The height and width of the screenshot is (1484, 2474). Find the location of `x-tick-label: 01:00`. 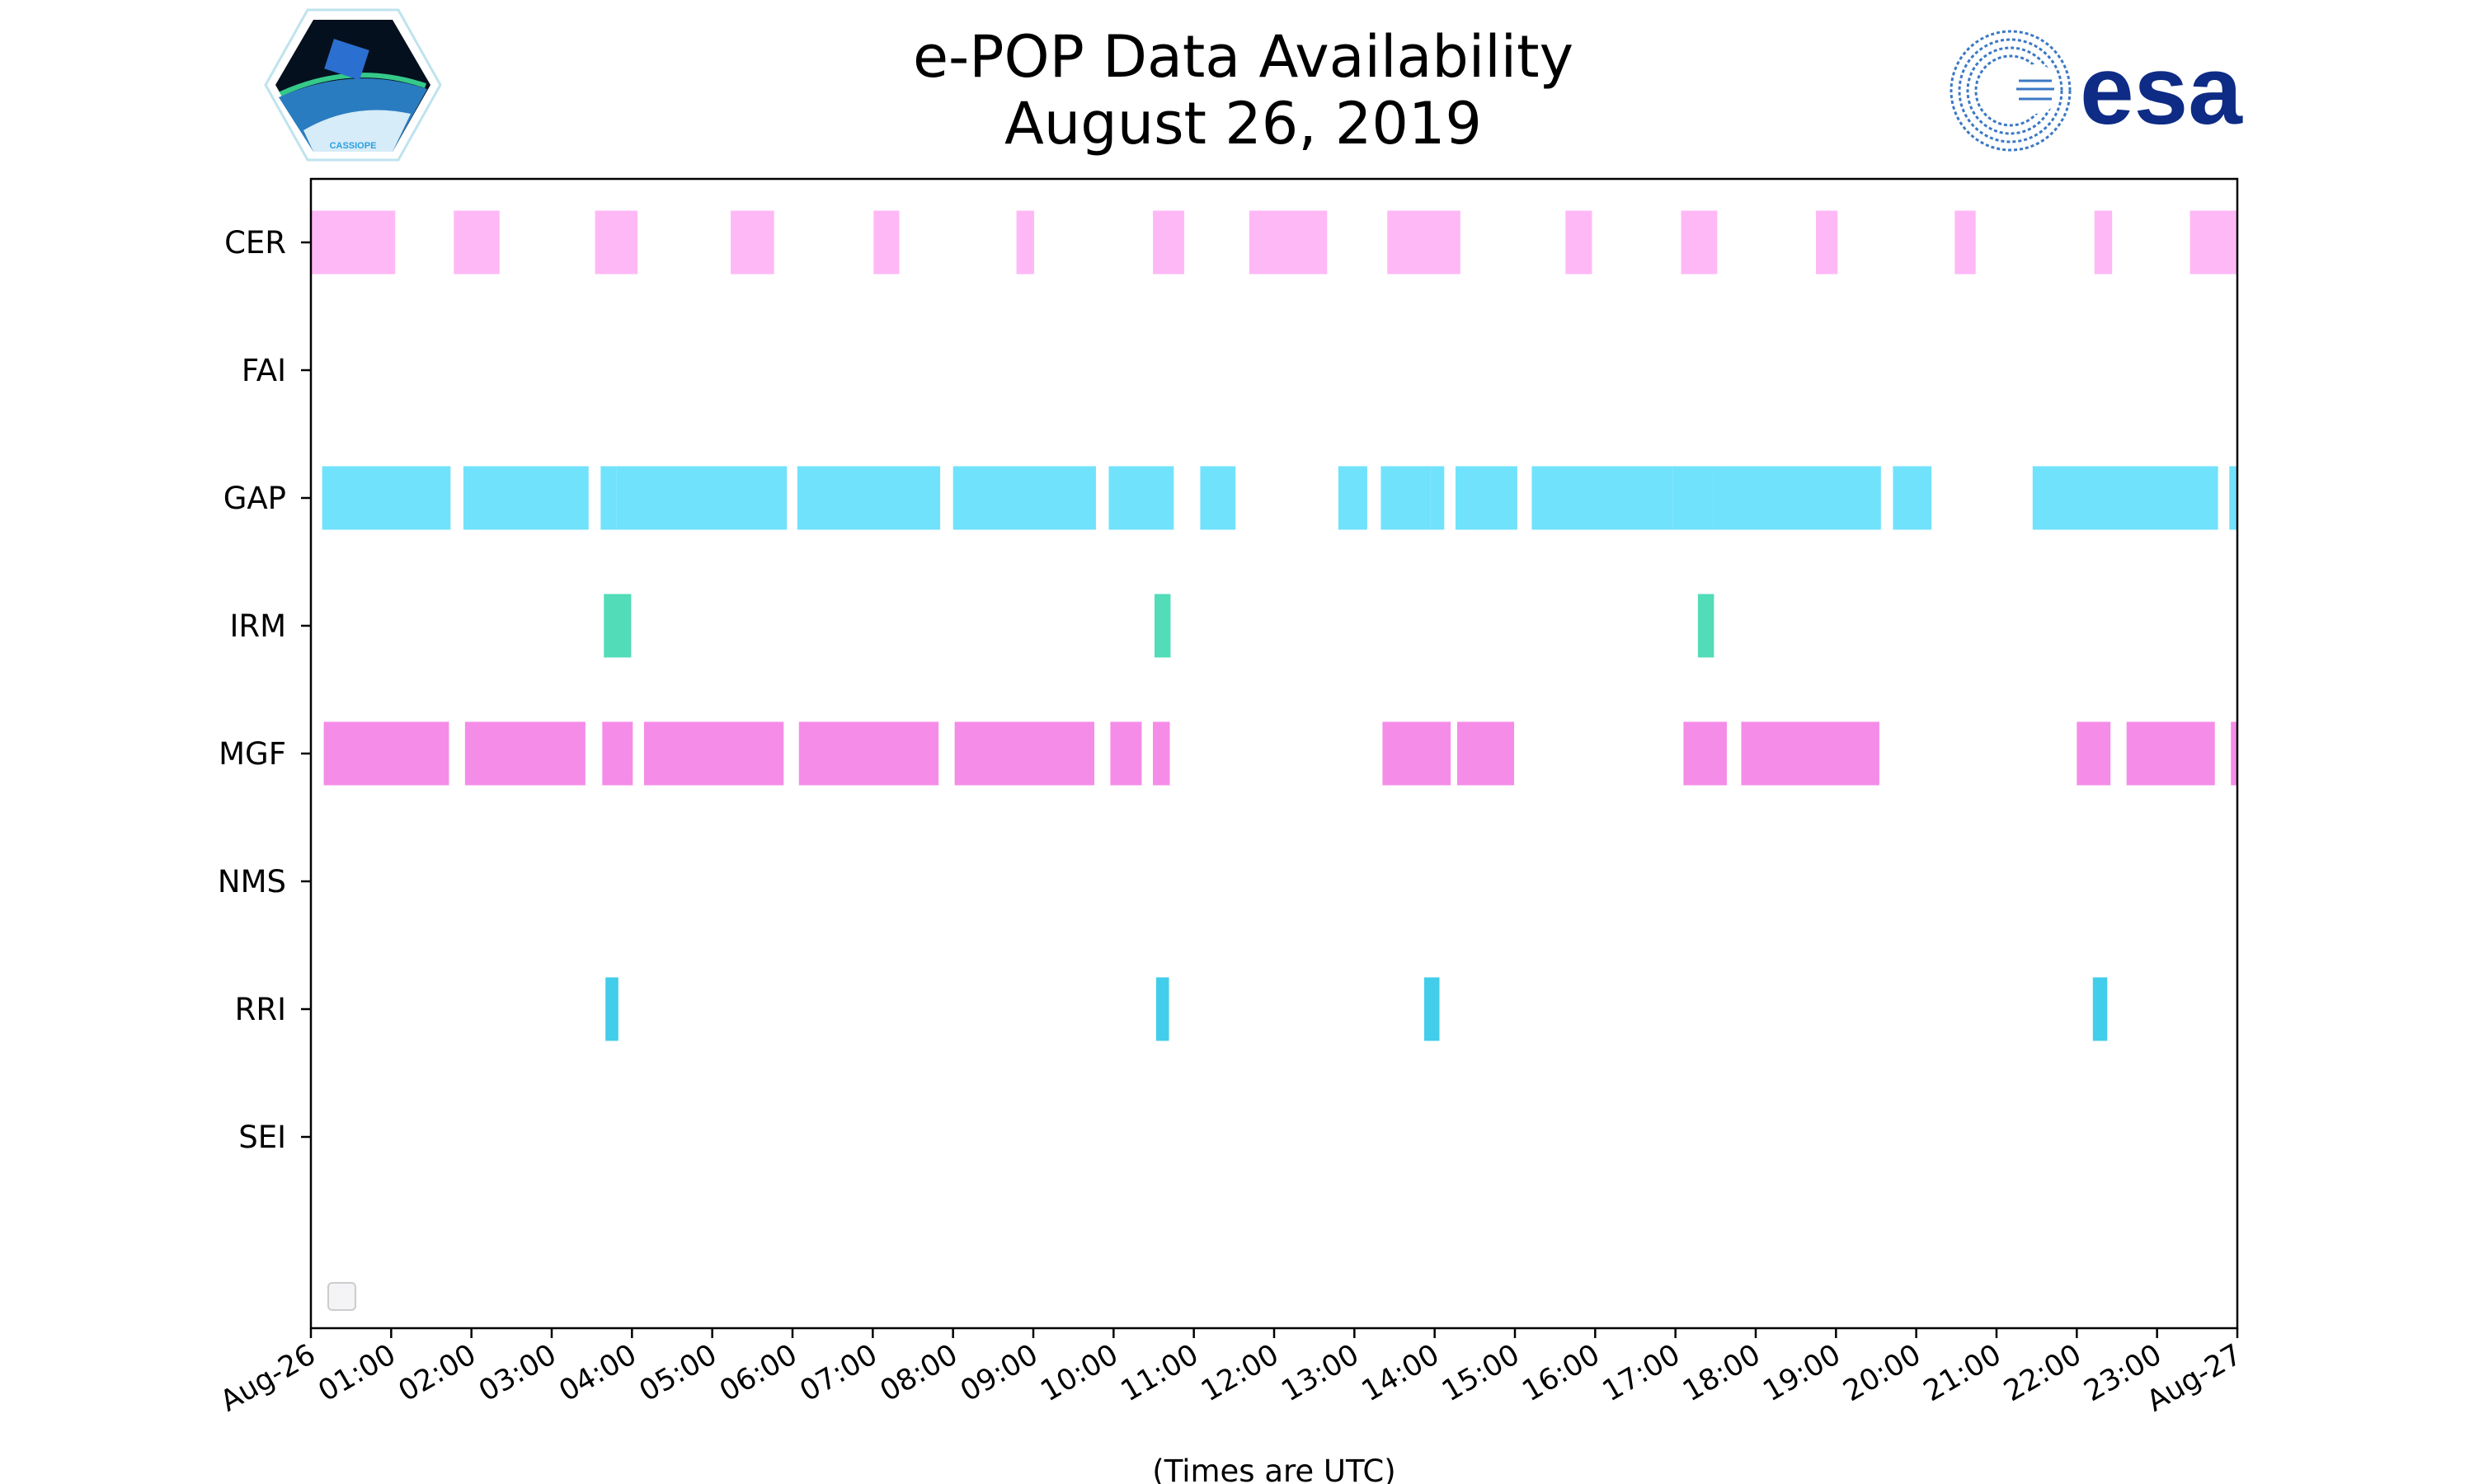

x-tick-label: 01:00 is located at coordinates (357, 1373).